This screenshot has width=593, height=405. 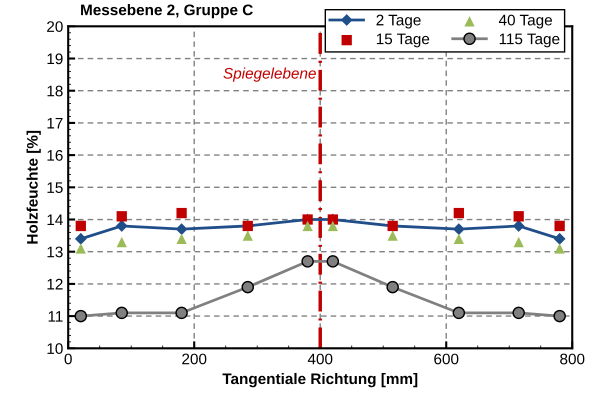 I want to click on chart-title: Messebene 2, Gruppe C, so click(x=167, y=11).